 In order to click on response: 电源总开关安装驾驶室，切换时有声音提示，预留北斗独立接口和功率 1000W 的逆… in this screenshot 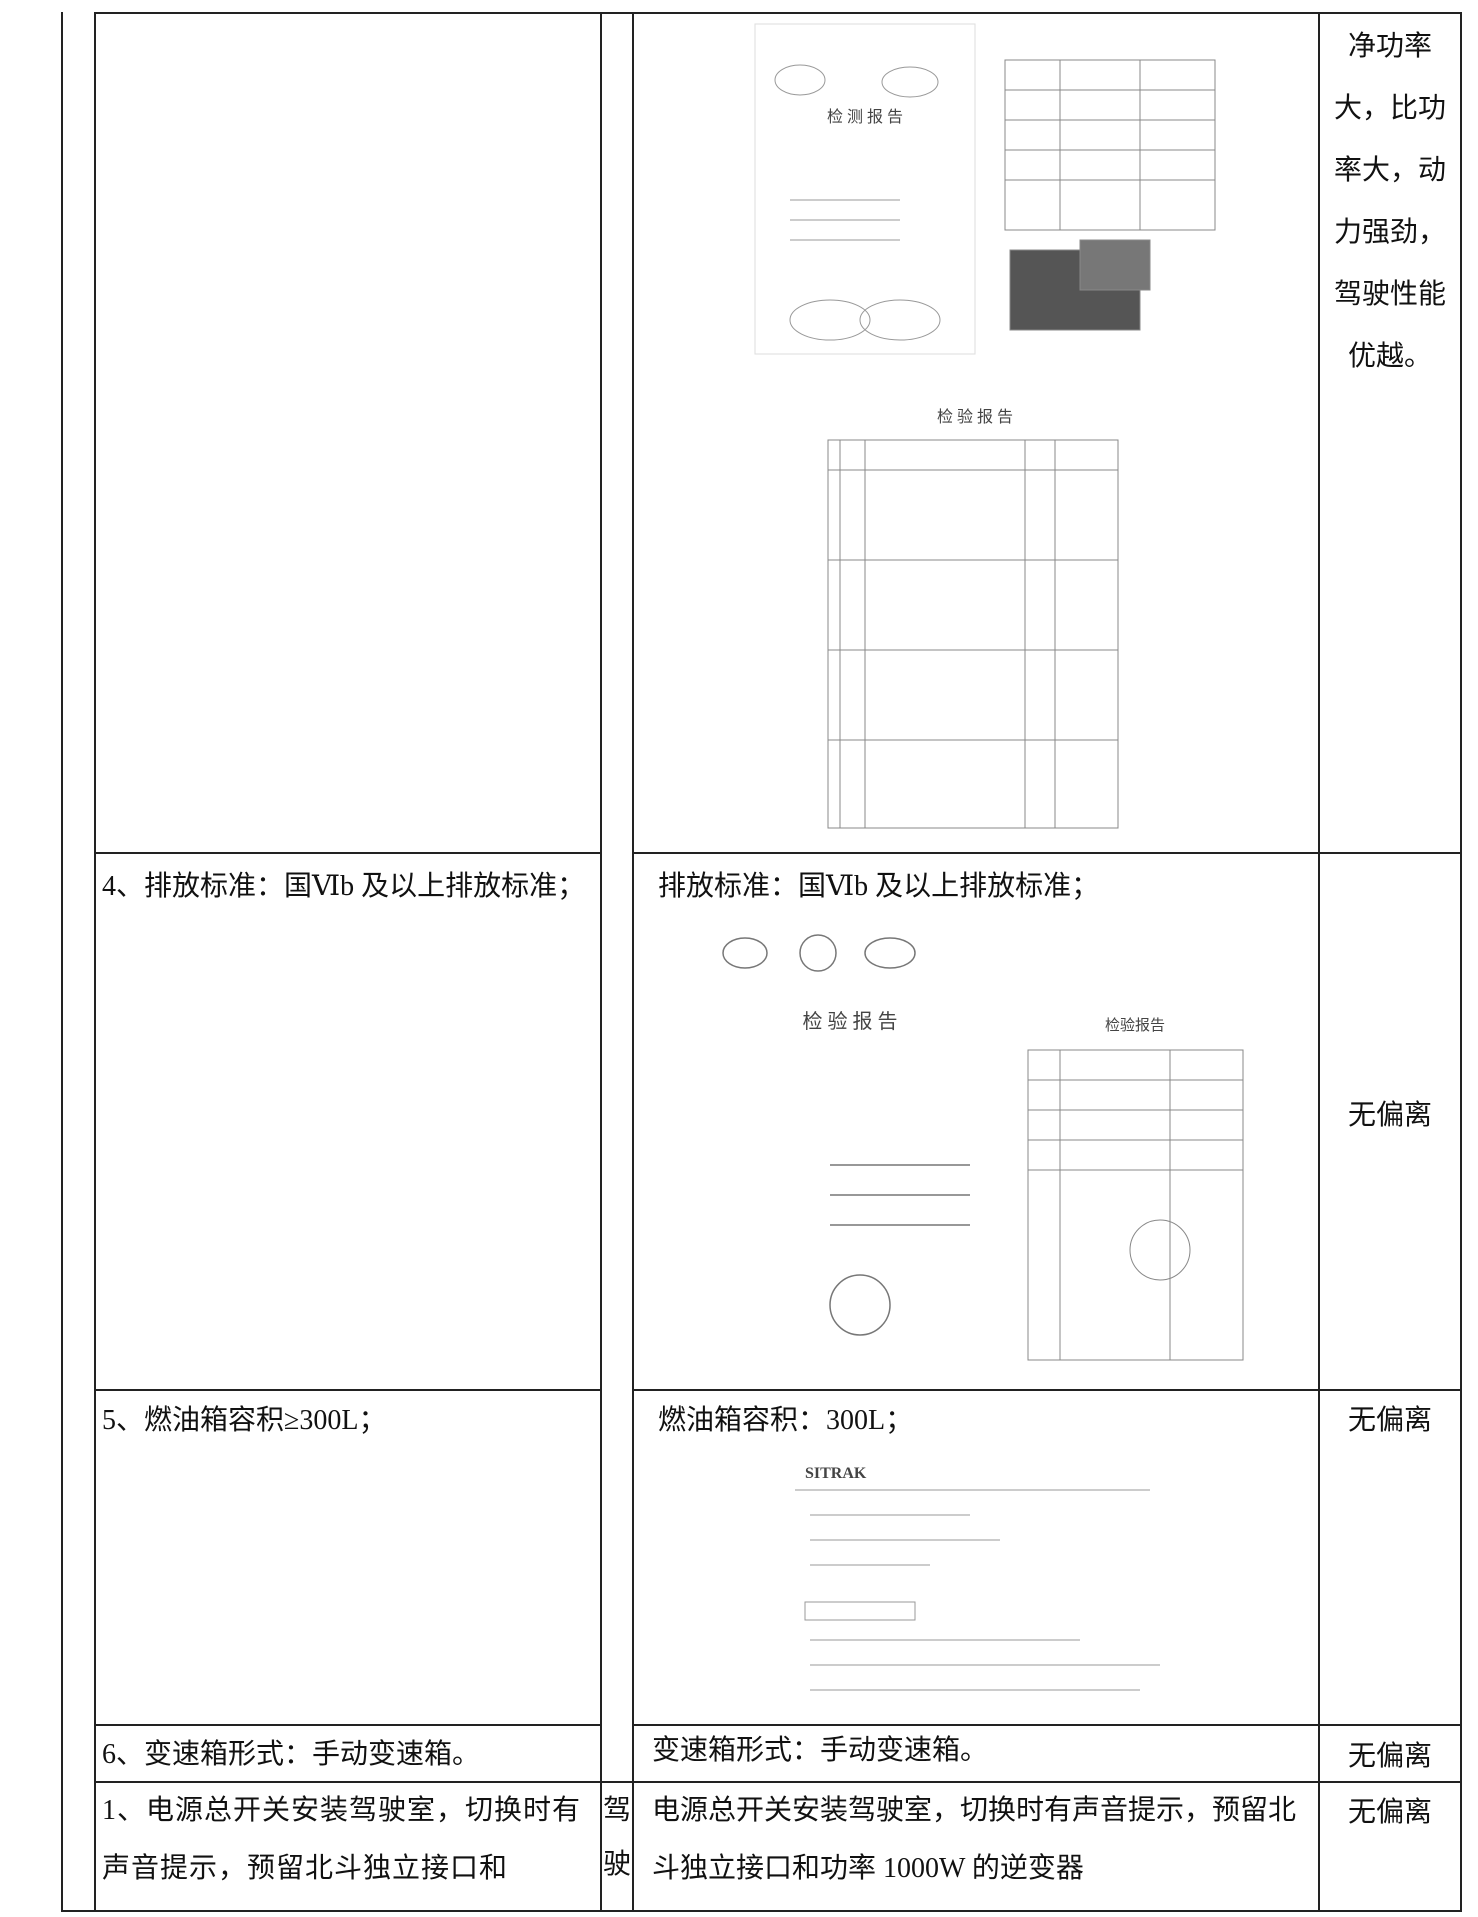, I will do `click(974, 1839)`.